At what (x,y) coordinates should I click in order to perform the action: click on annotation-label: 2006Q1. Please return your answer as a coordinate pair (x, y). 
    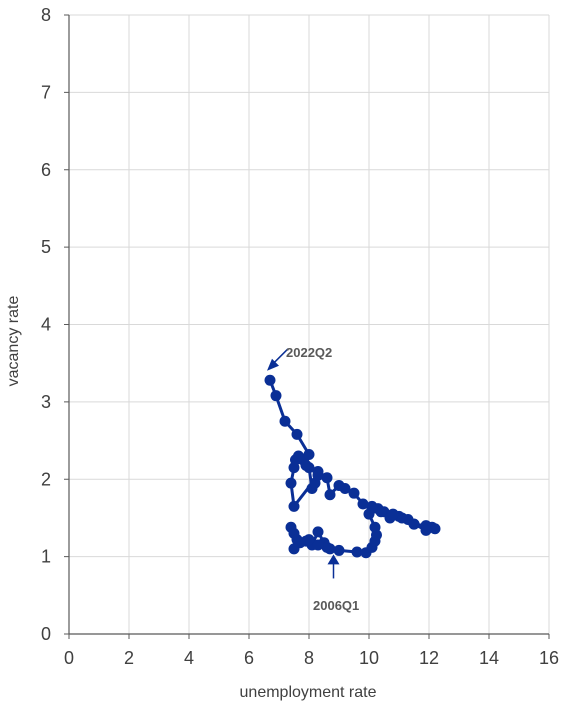
    Looking at the image, I should click on (336, 605).